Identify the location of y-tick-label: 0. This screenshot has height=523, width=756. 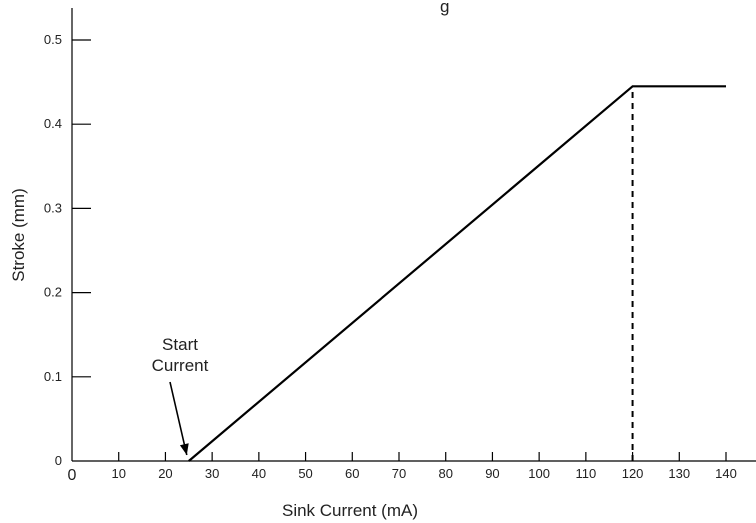
(58, 460).